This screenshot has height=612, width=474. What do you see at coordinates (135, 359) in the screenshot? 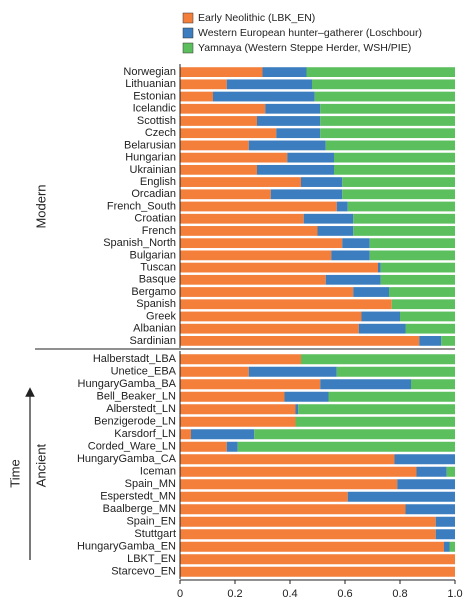
I see `y-tick-label: Halberstadt_LBA` at bounding box center [135, 359].